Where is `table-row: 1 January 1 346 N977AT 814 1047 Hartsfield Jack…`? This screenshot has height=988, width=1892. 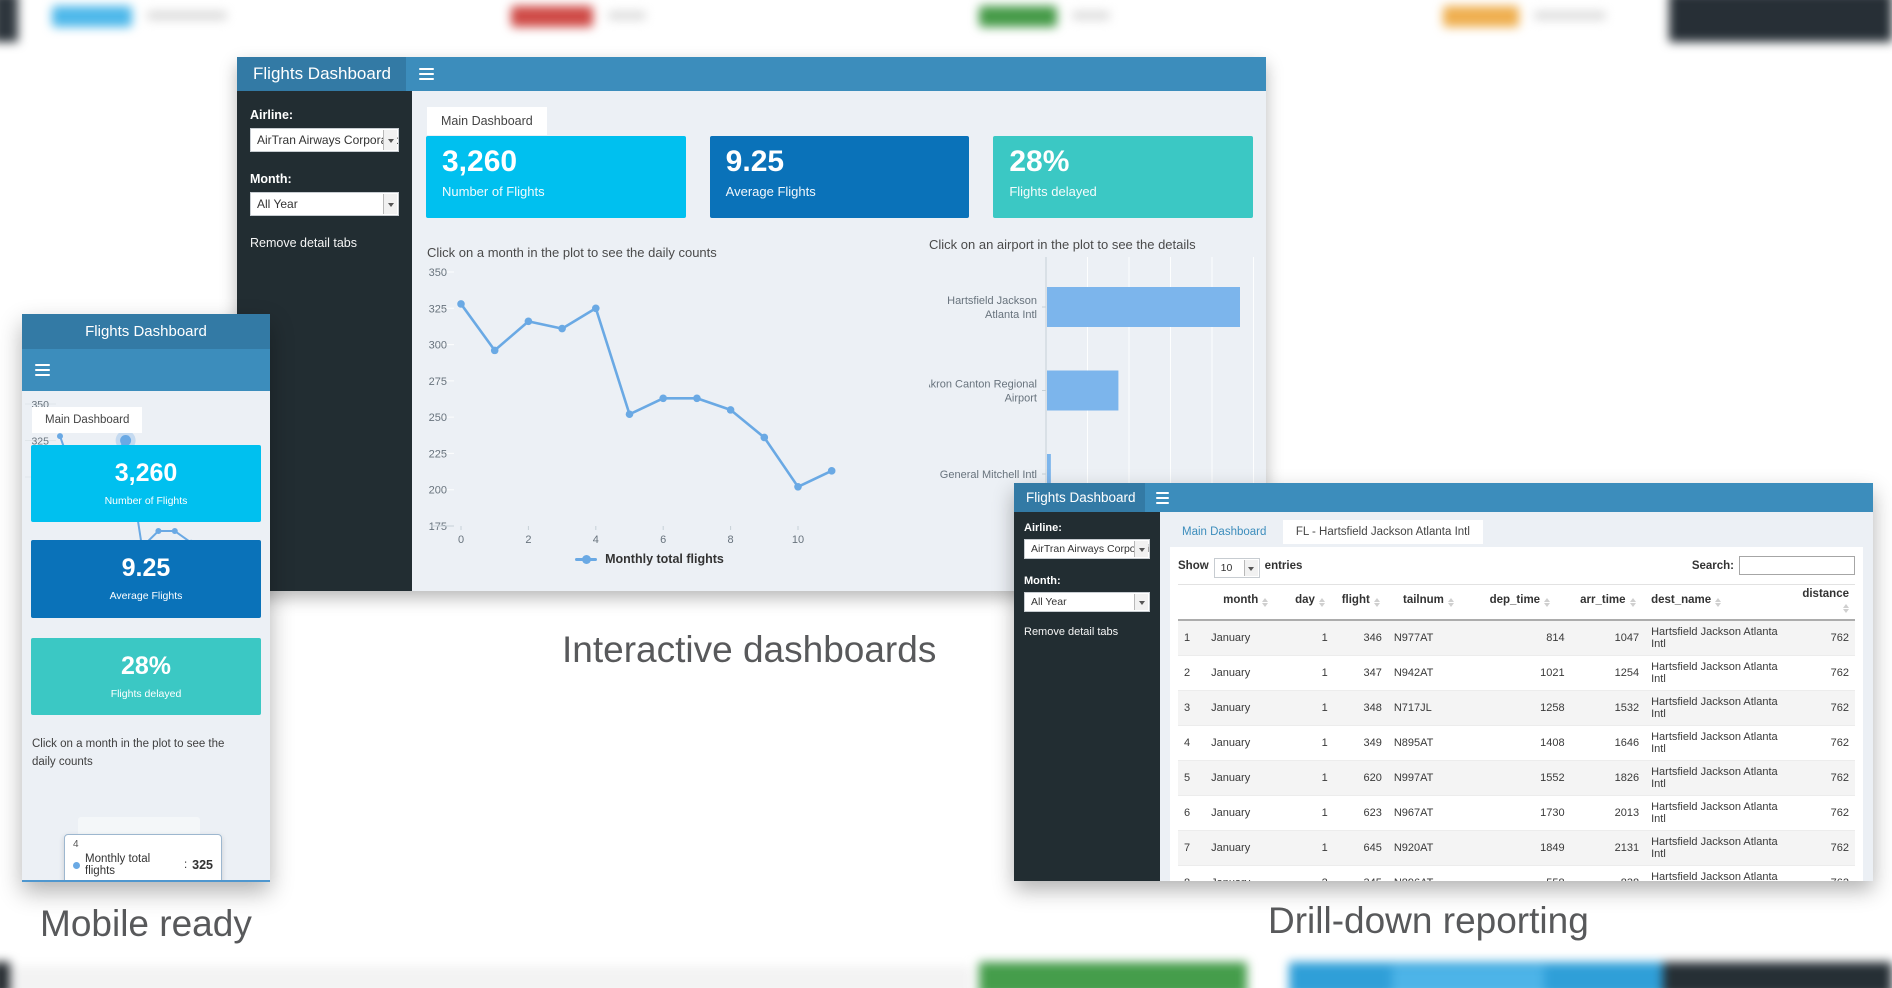
table-row: 1 January 1 346 N977AT 814 1047 Hartsfield Jack… is located at coordinates (1516, 638).